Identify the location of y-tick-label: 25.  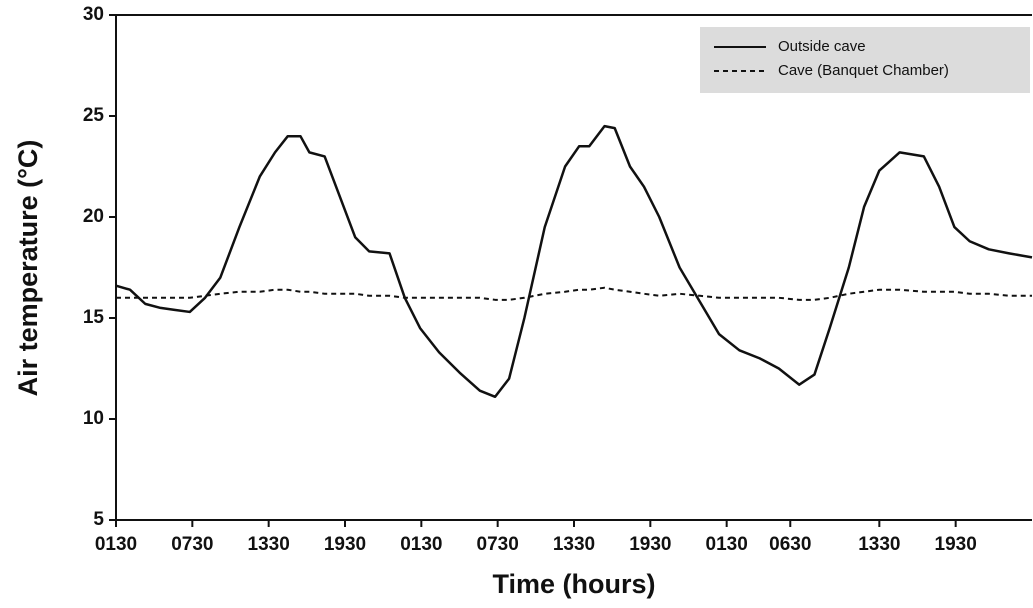
(94, 115).